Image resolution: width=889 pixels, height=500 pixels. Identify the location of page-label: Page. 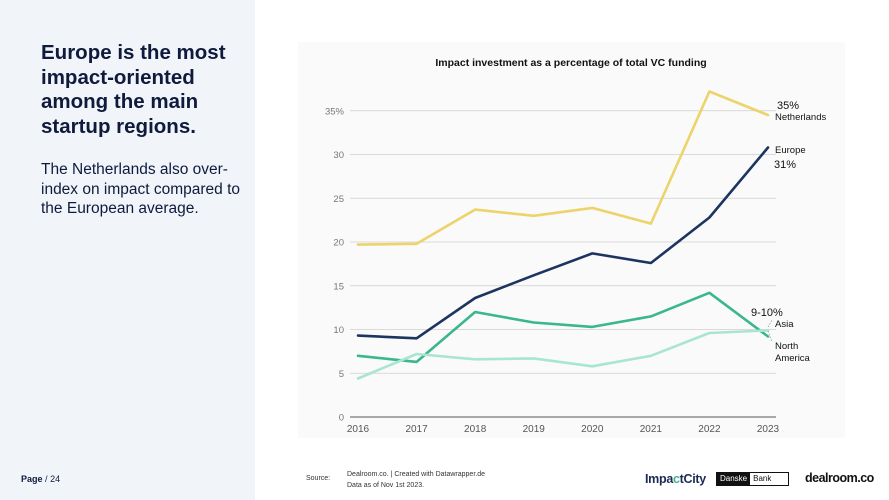
(32, 479).